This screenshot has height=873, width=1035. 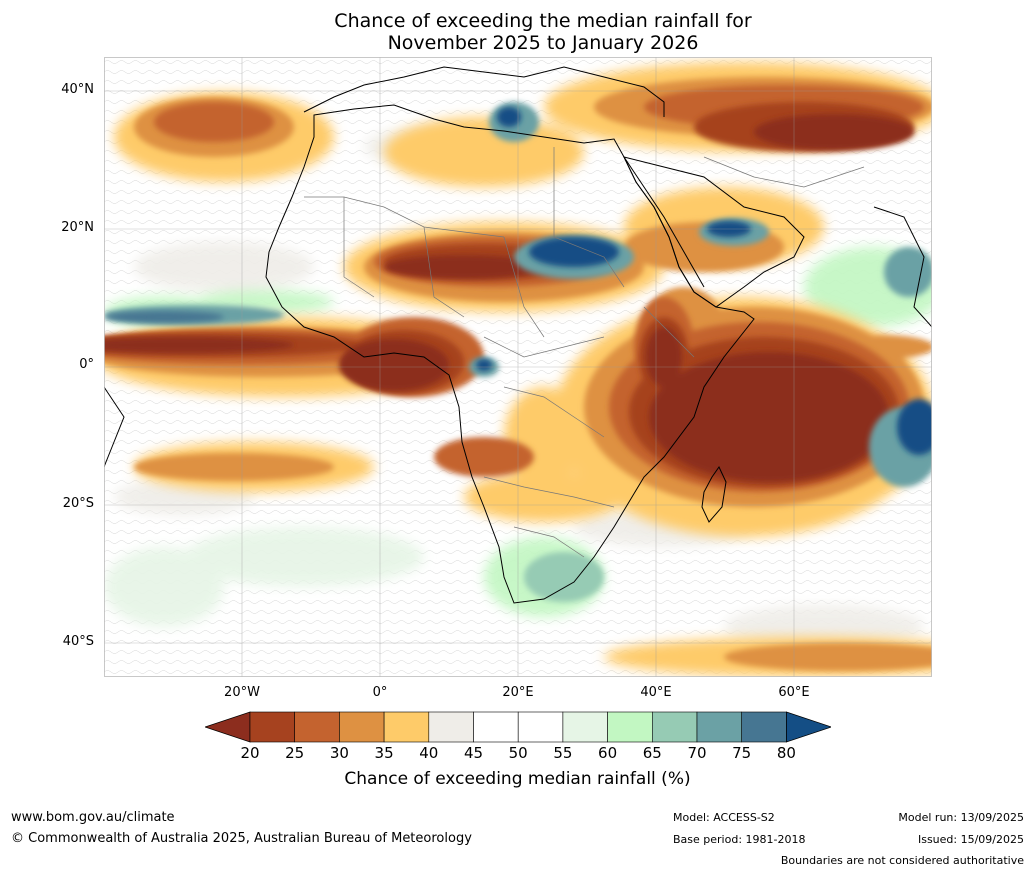 I want to click on footer-model-run: Model run: 13/09/2025, so click(x=961, y=817).